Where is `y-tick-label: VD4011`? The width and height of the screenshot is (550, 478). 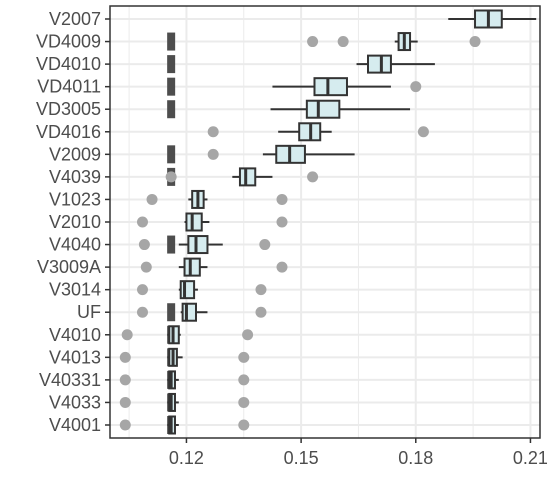 y-tick-label: VD4011 is located at coordinates (69, 87).